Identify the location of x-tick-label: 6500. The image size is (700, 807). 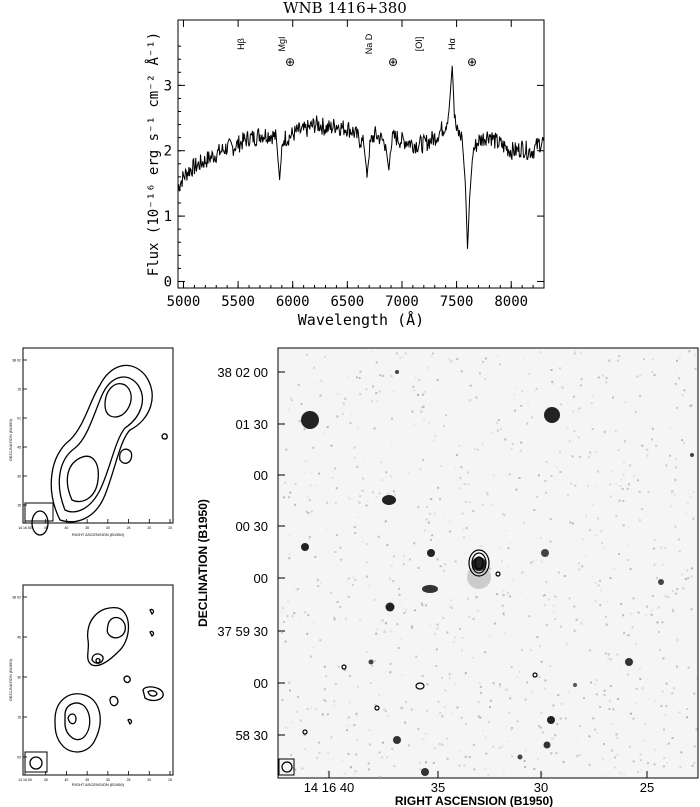
(347, 302).